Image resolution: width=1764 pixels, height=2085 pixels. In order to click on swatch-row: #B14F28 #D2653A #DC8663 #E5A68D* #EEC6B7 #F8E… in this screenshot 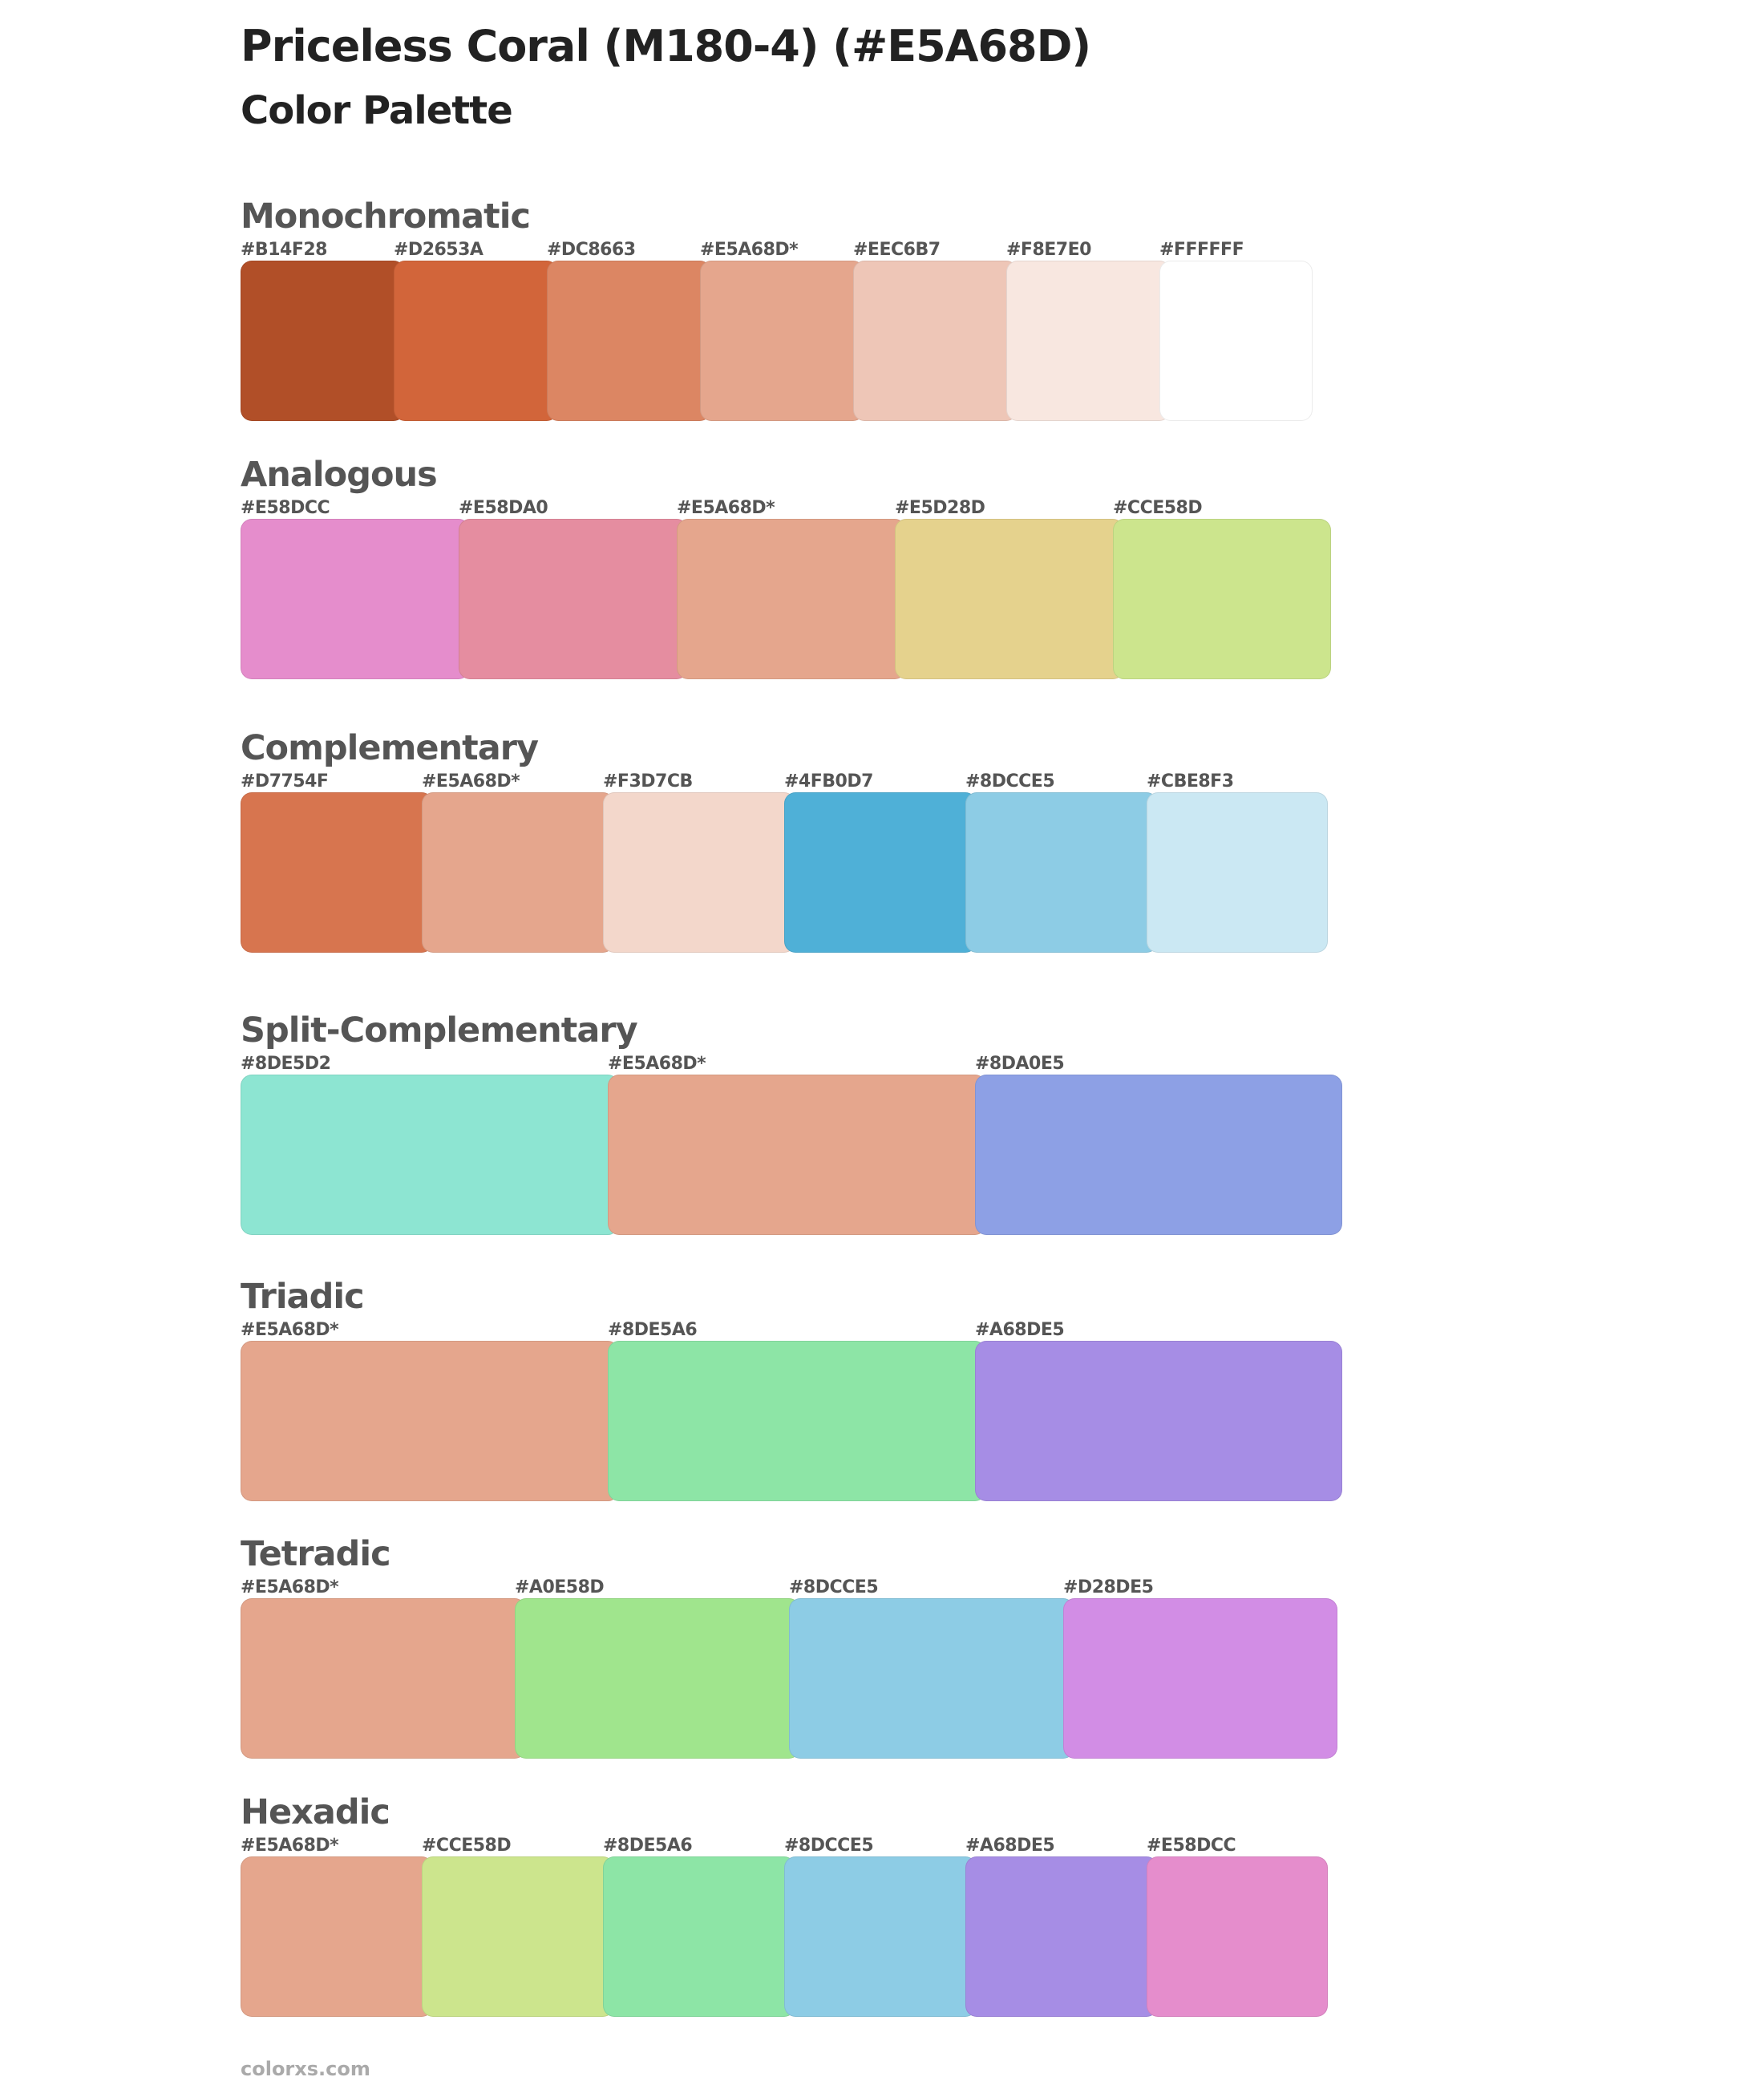, I will do `click(777, 330)`.